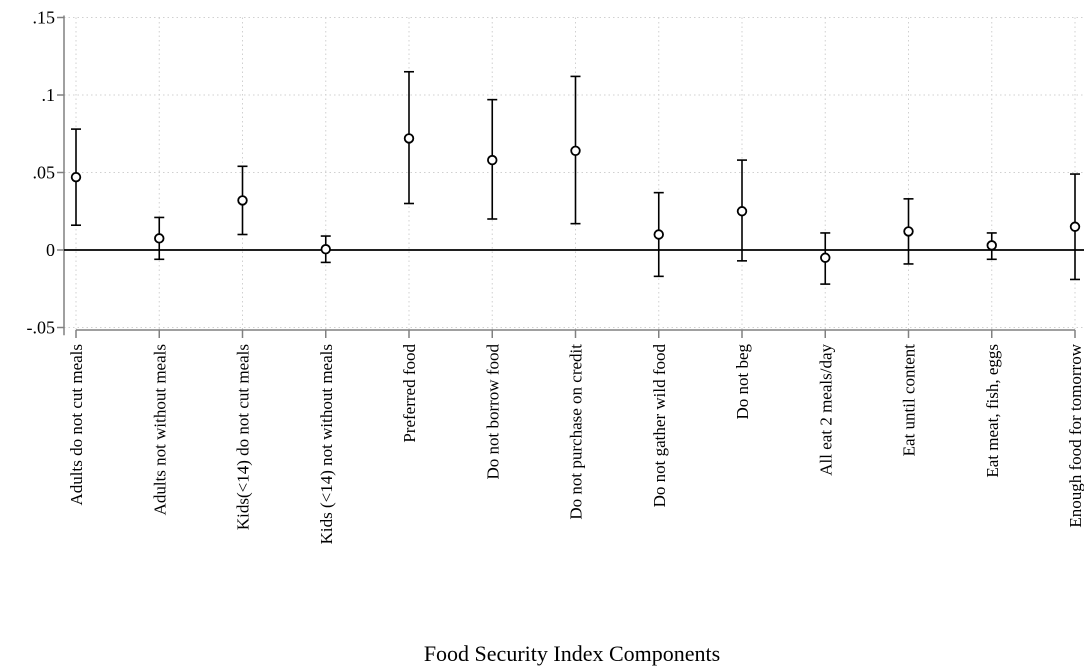 The width and height of the screenshot is (1084, 668). What do you see at coordinates (50, 250) in the screenshot?
I see `y-tick-label: 0` at bounding box center [50, 250].